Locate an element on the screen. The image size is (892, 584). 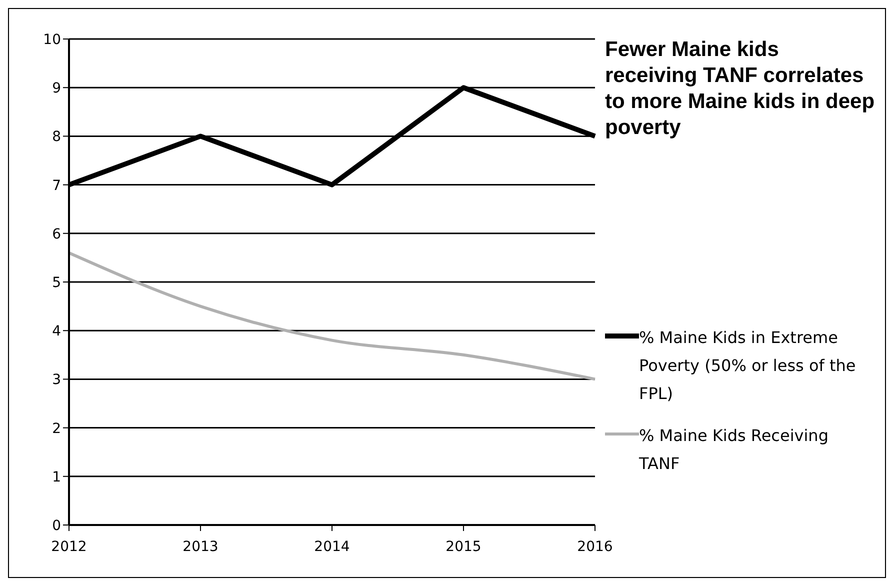
x-tick-label: 2016 is located at coordinates (595, 546).